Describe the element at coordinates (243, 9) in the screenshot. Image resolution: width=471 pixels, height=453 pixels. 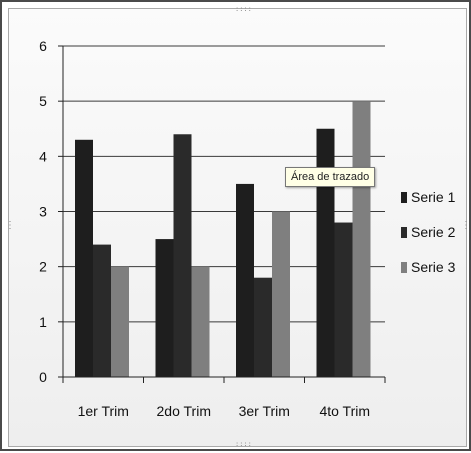
I see `resize-handle-top: ::::` at that location.